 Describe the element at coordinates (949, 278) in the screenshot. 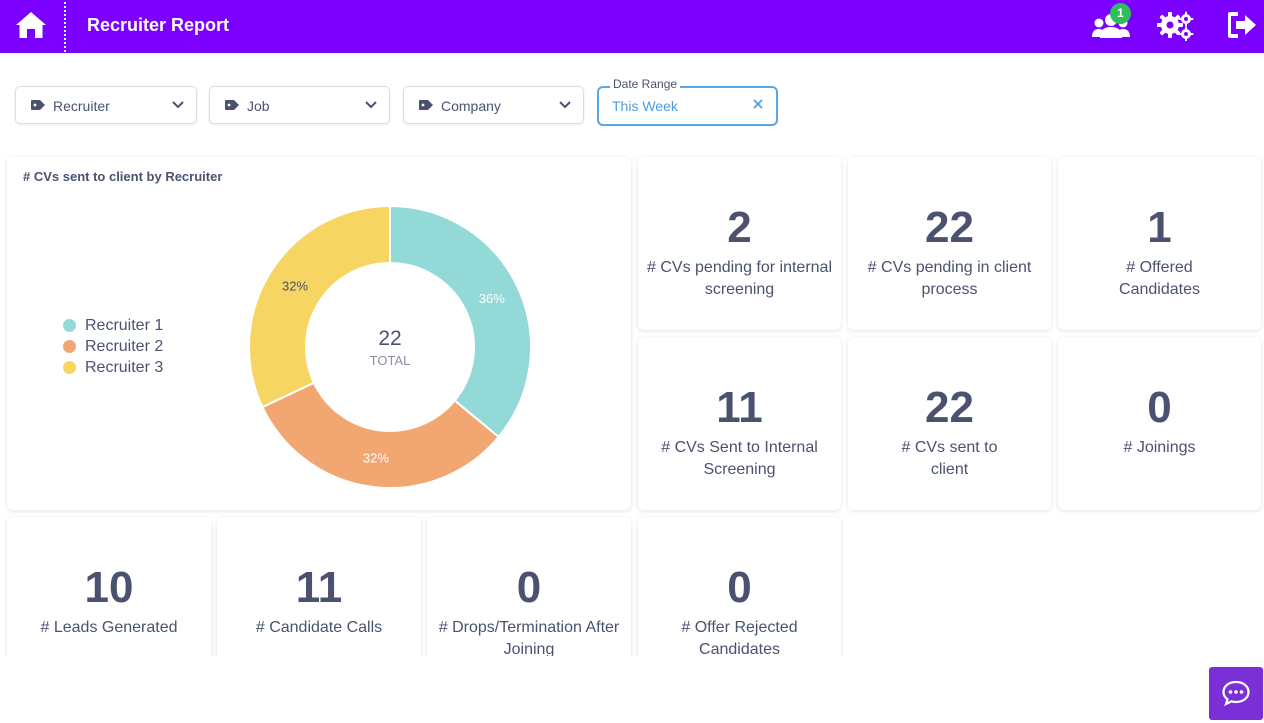

I see `stat-label: # CVs pending in client process` at that location.